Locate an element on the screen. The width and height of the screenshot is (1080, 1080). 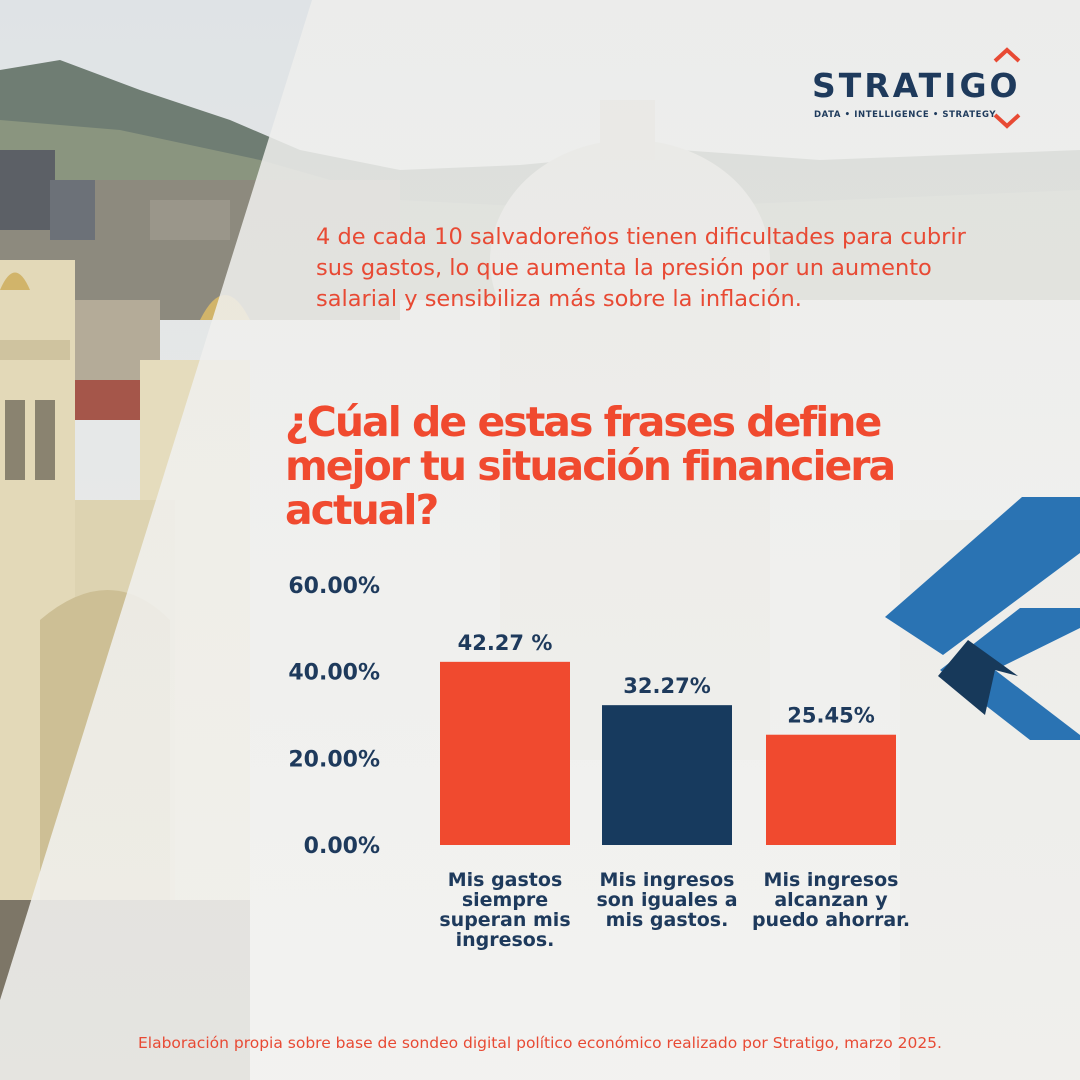
stratigo-logo: STRATIGO DATA • INTELLIGENCE • STRATEGY is located at coordinates (928, 91).